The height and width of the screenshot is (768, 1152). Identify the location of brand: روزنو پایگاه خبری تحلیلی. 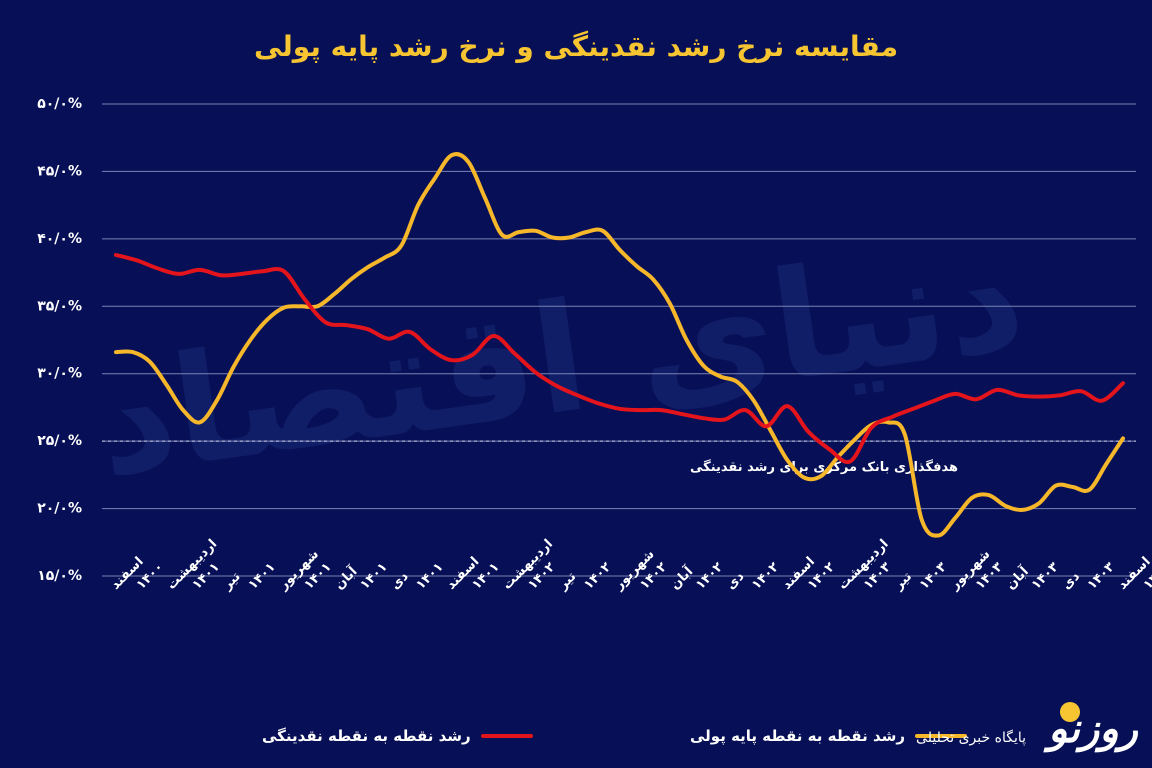
(993, 730).